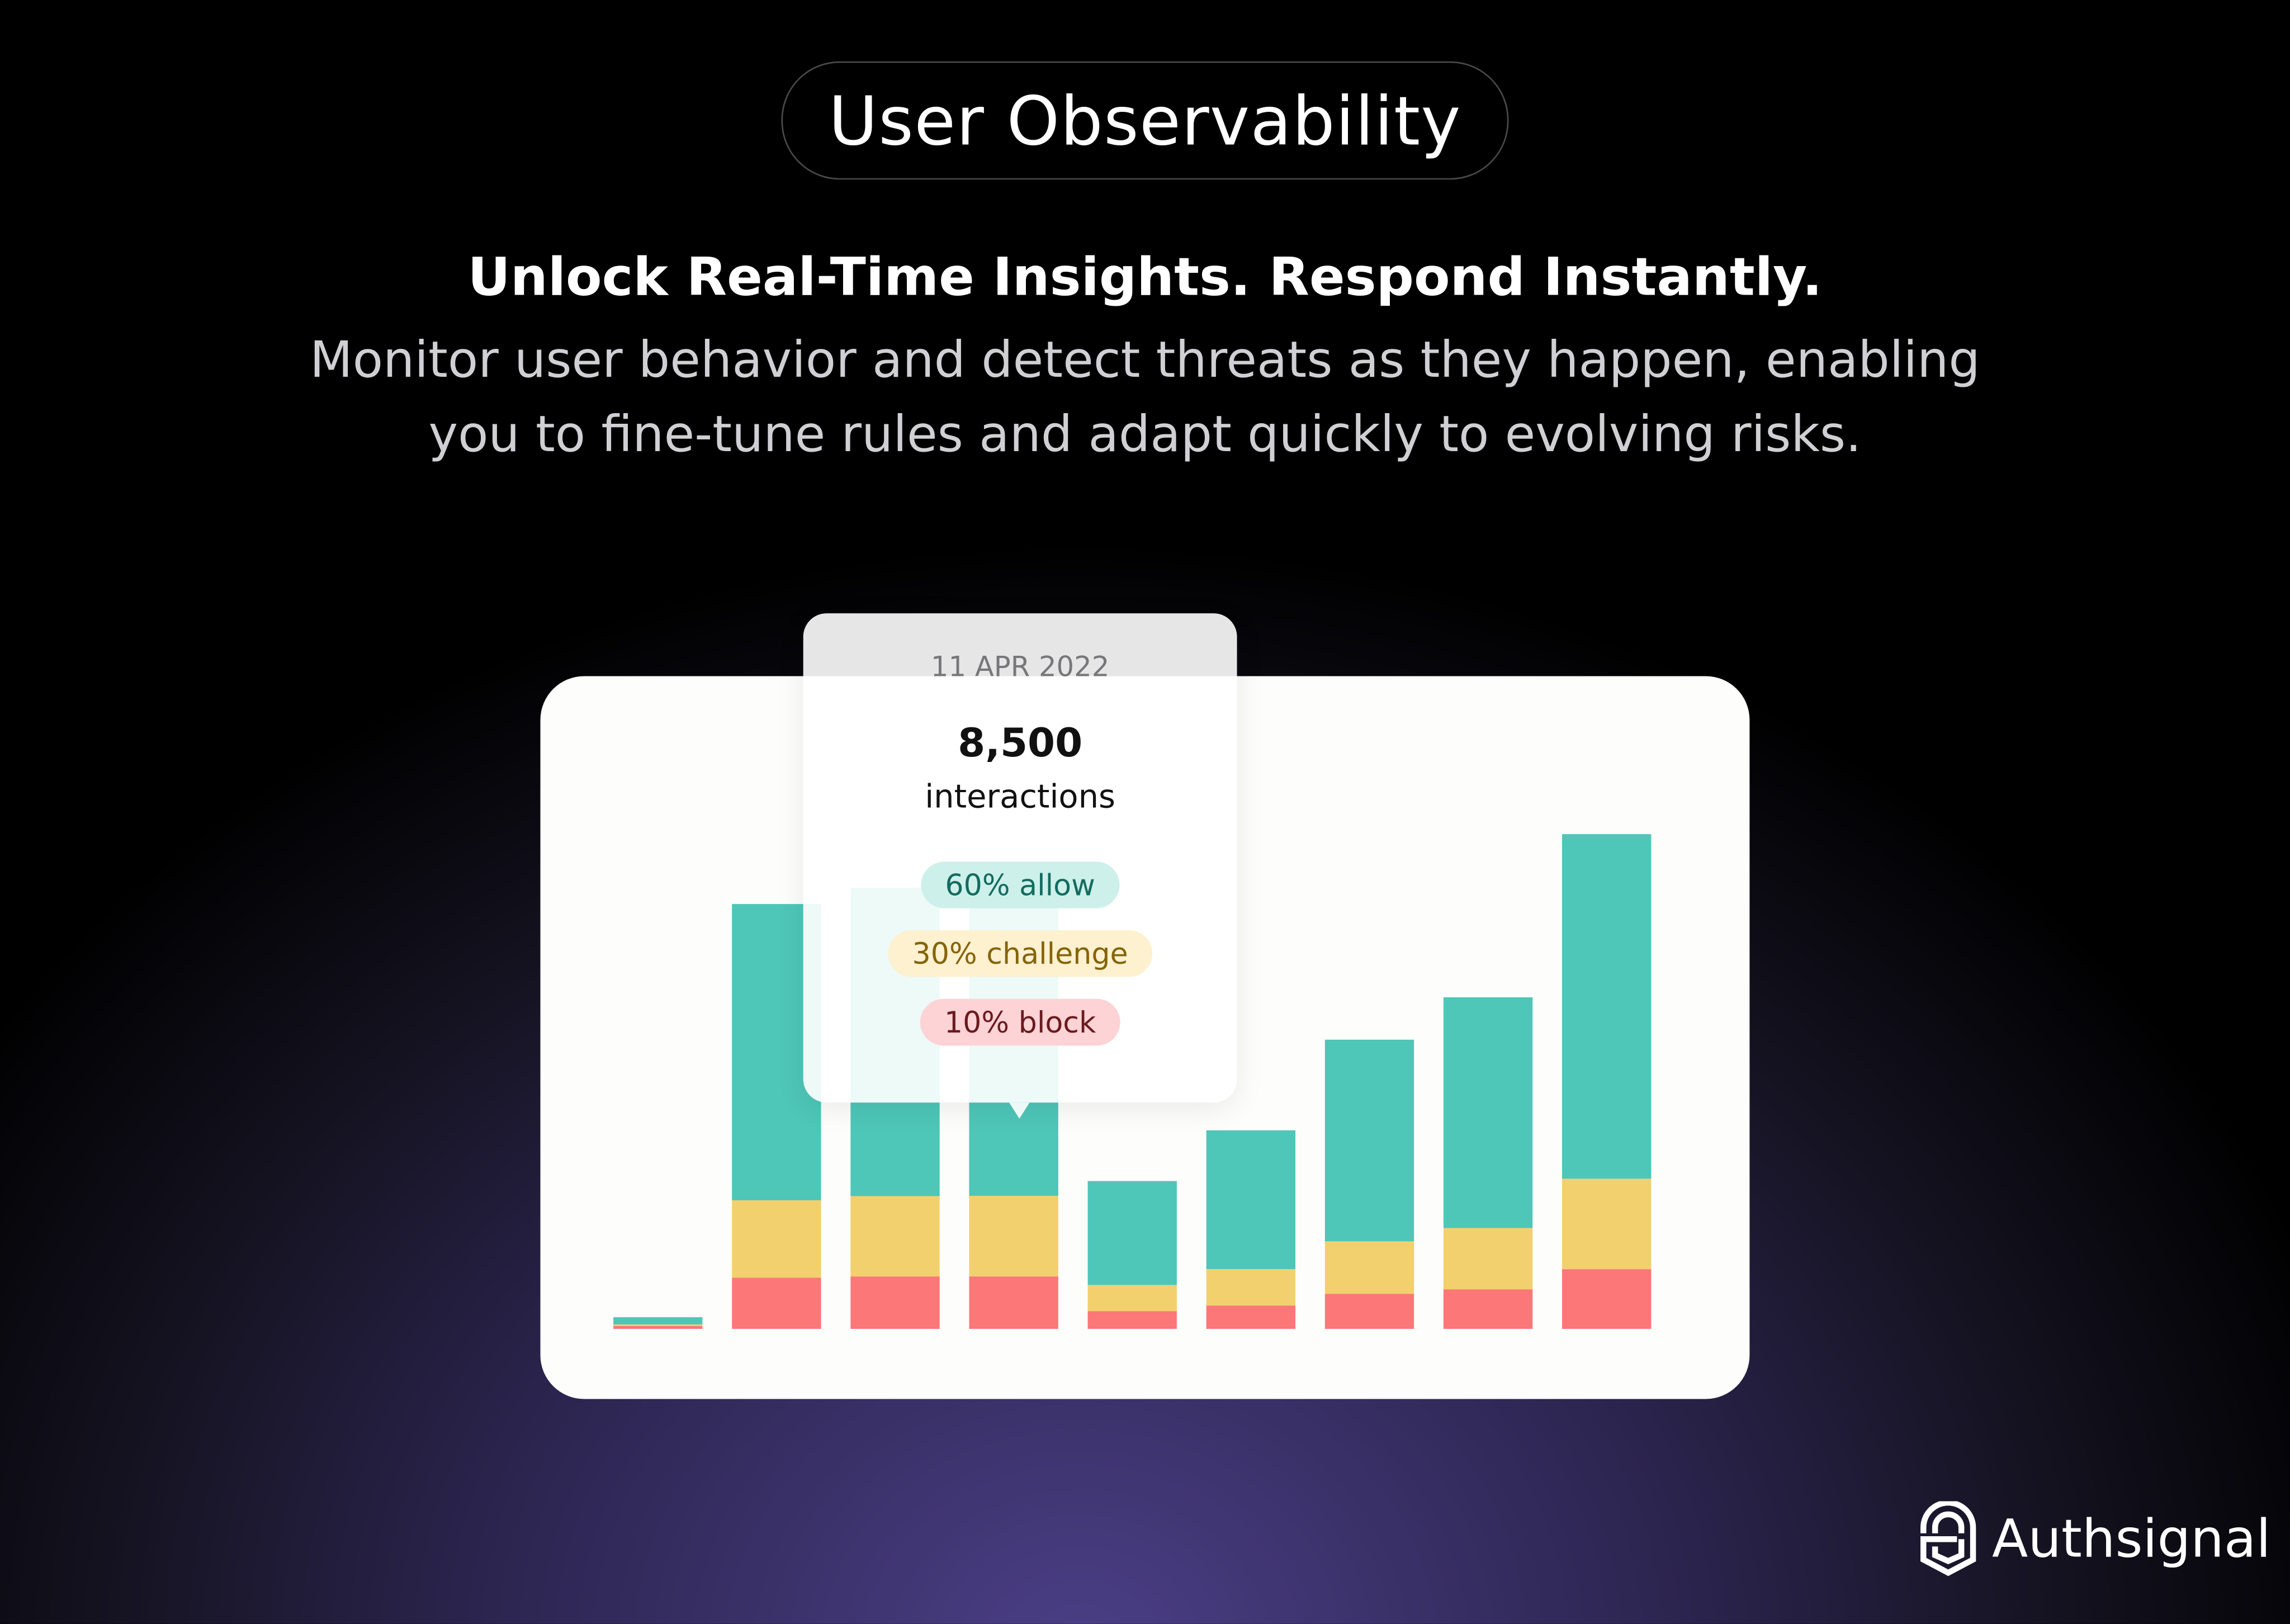  Describe the element at coordinates (1020, 744) in the screenshot. I see `tooltip-value: 8,500` at that location.